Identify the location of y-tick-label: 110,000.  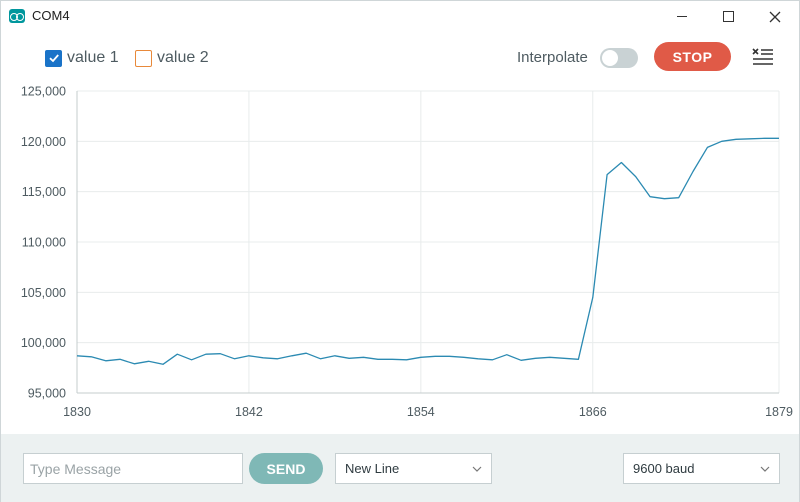
(44, 243).